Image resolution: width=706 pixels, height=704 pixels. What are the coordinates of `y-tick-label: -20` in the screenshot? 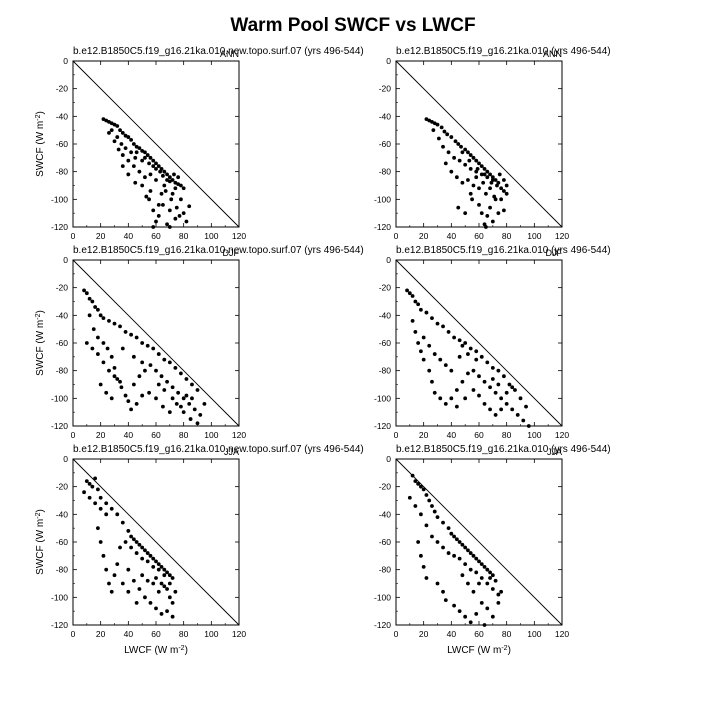 It's located at (62, 89).